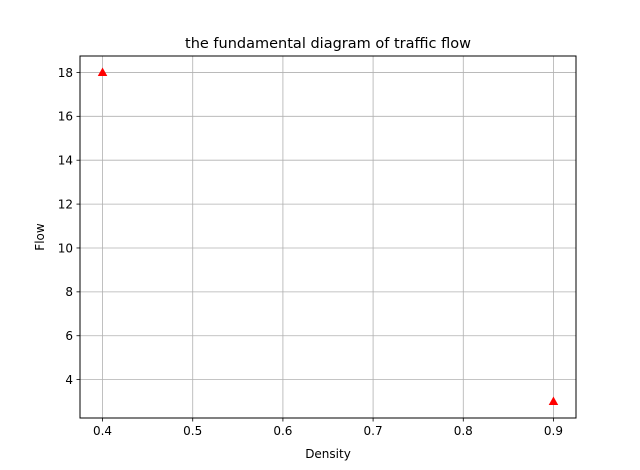 This screenshot has height=470, width=640. I want to click on y-tick-label: 6, so click(69, 336).